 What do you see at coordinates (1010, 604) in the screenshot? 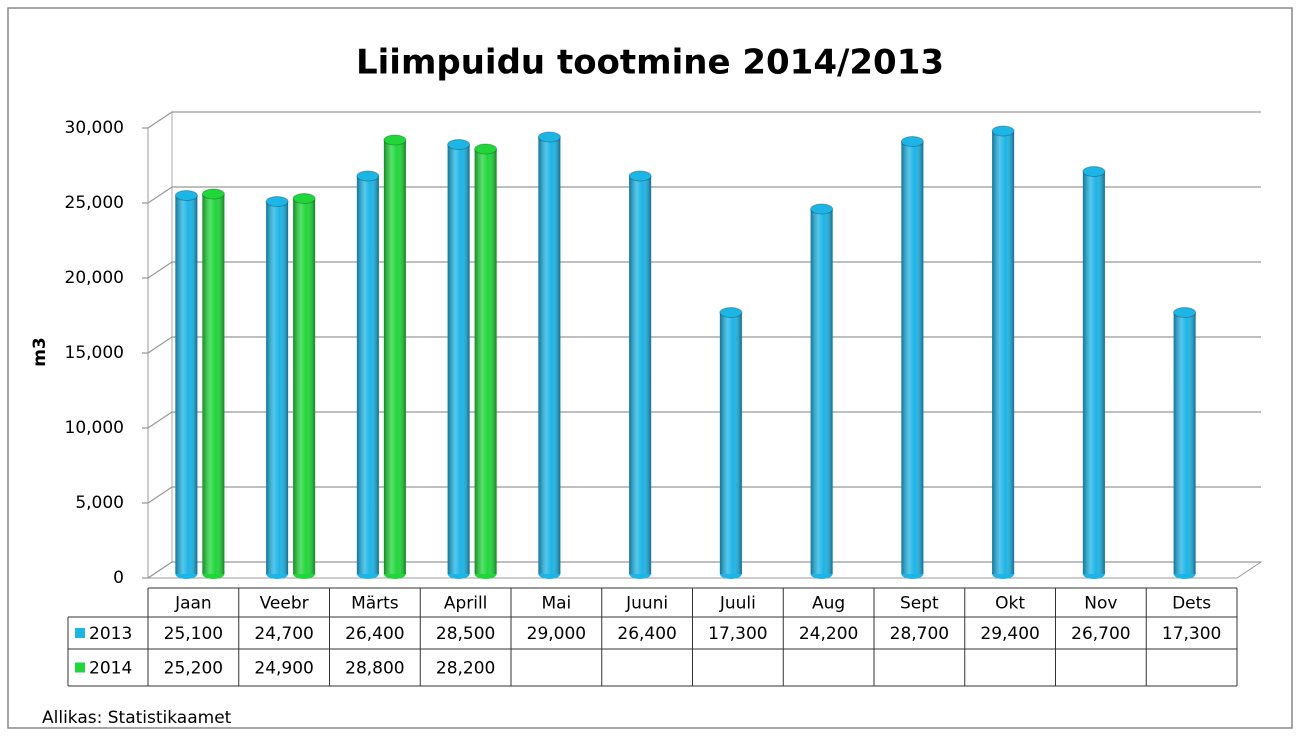
I see `x-tick-label: Okt` at bounding box center [1010, 604].